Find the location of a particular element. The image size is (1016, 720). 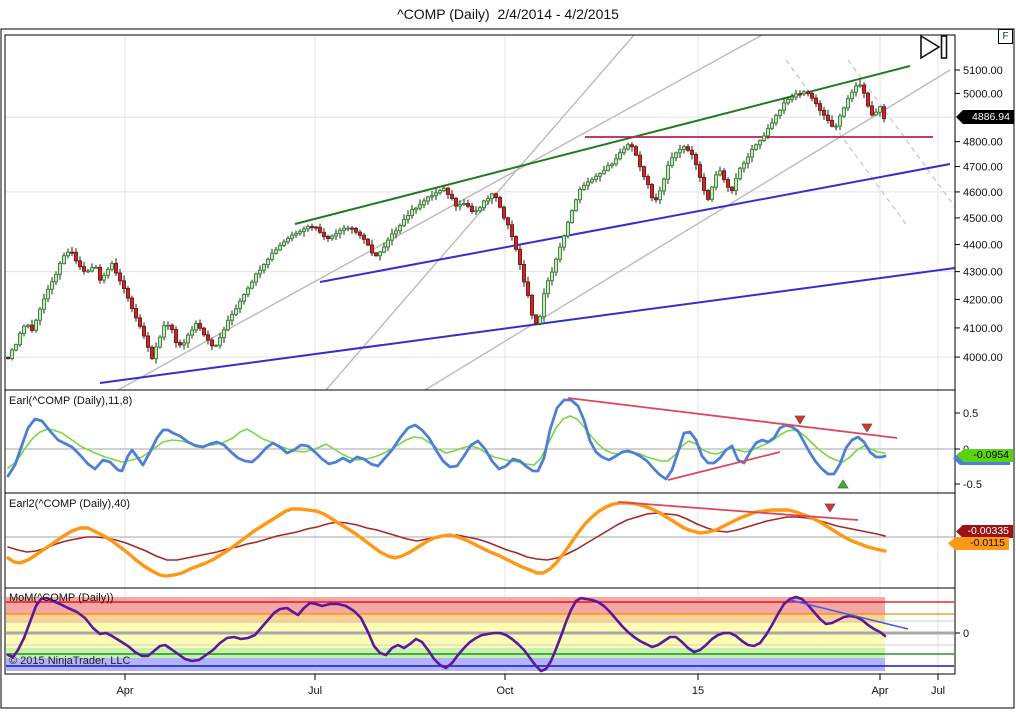

earl-tick-label: 0.5 is located at coordinates (970, 414).